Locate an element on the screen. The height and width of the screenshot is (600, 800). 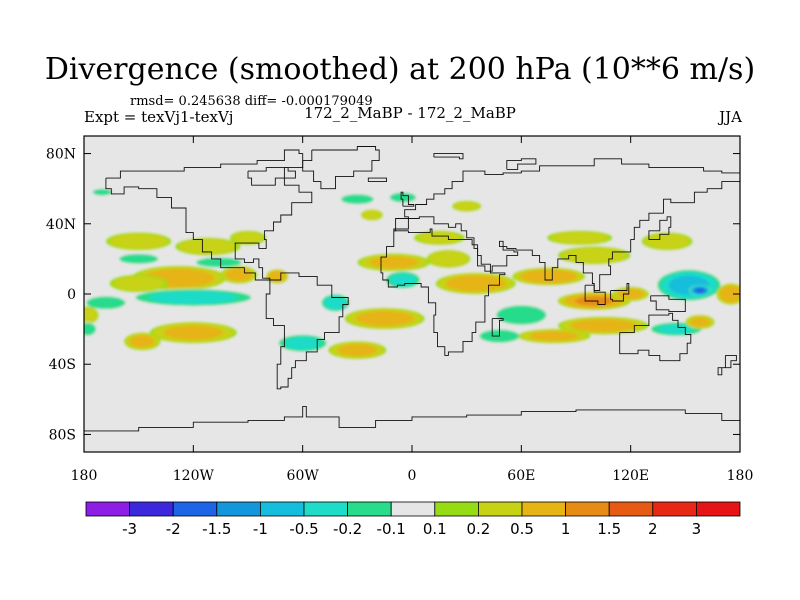
eurasia-outline is located at coordinates (566, 224).